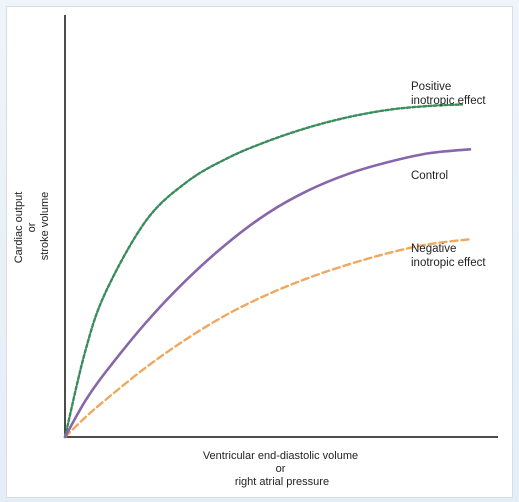 The width and height of the screenshot is (519, 502). What do you see at coordinates (448, 256) in the screenshot?
I see `series-label-negative: Negative inotropic effect` at bounding box center [448, 256].